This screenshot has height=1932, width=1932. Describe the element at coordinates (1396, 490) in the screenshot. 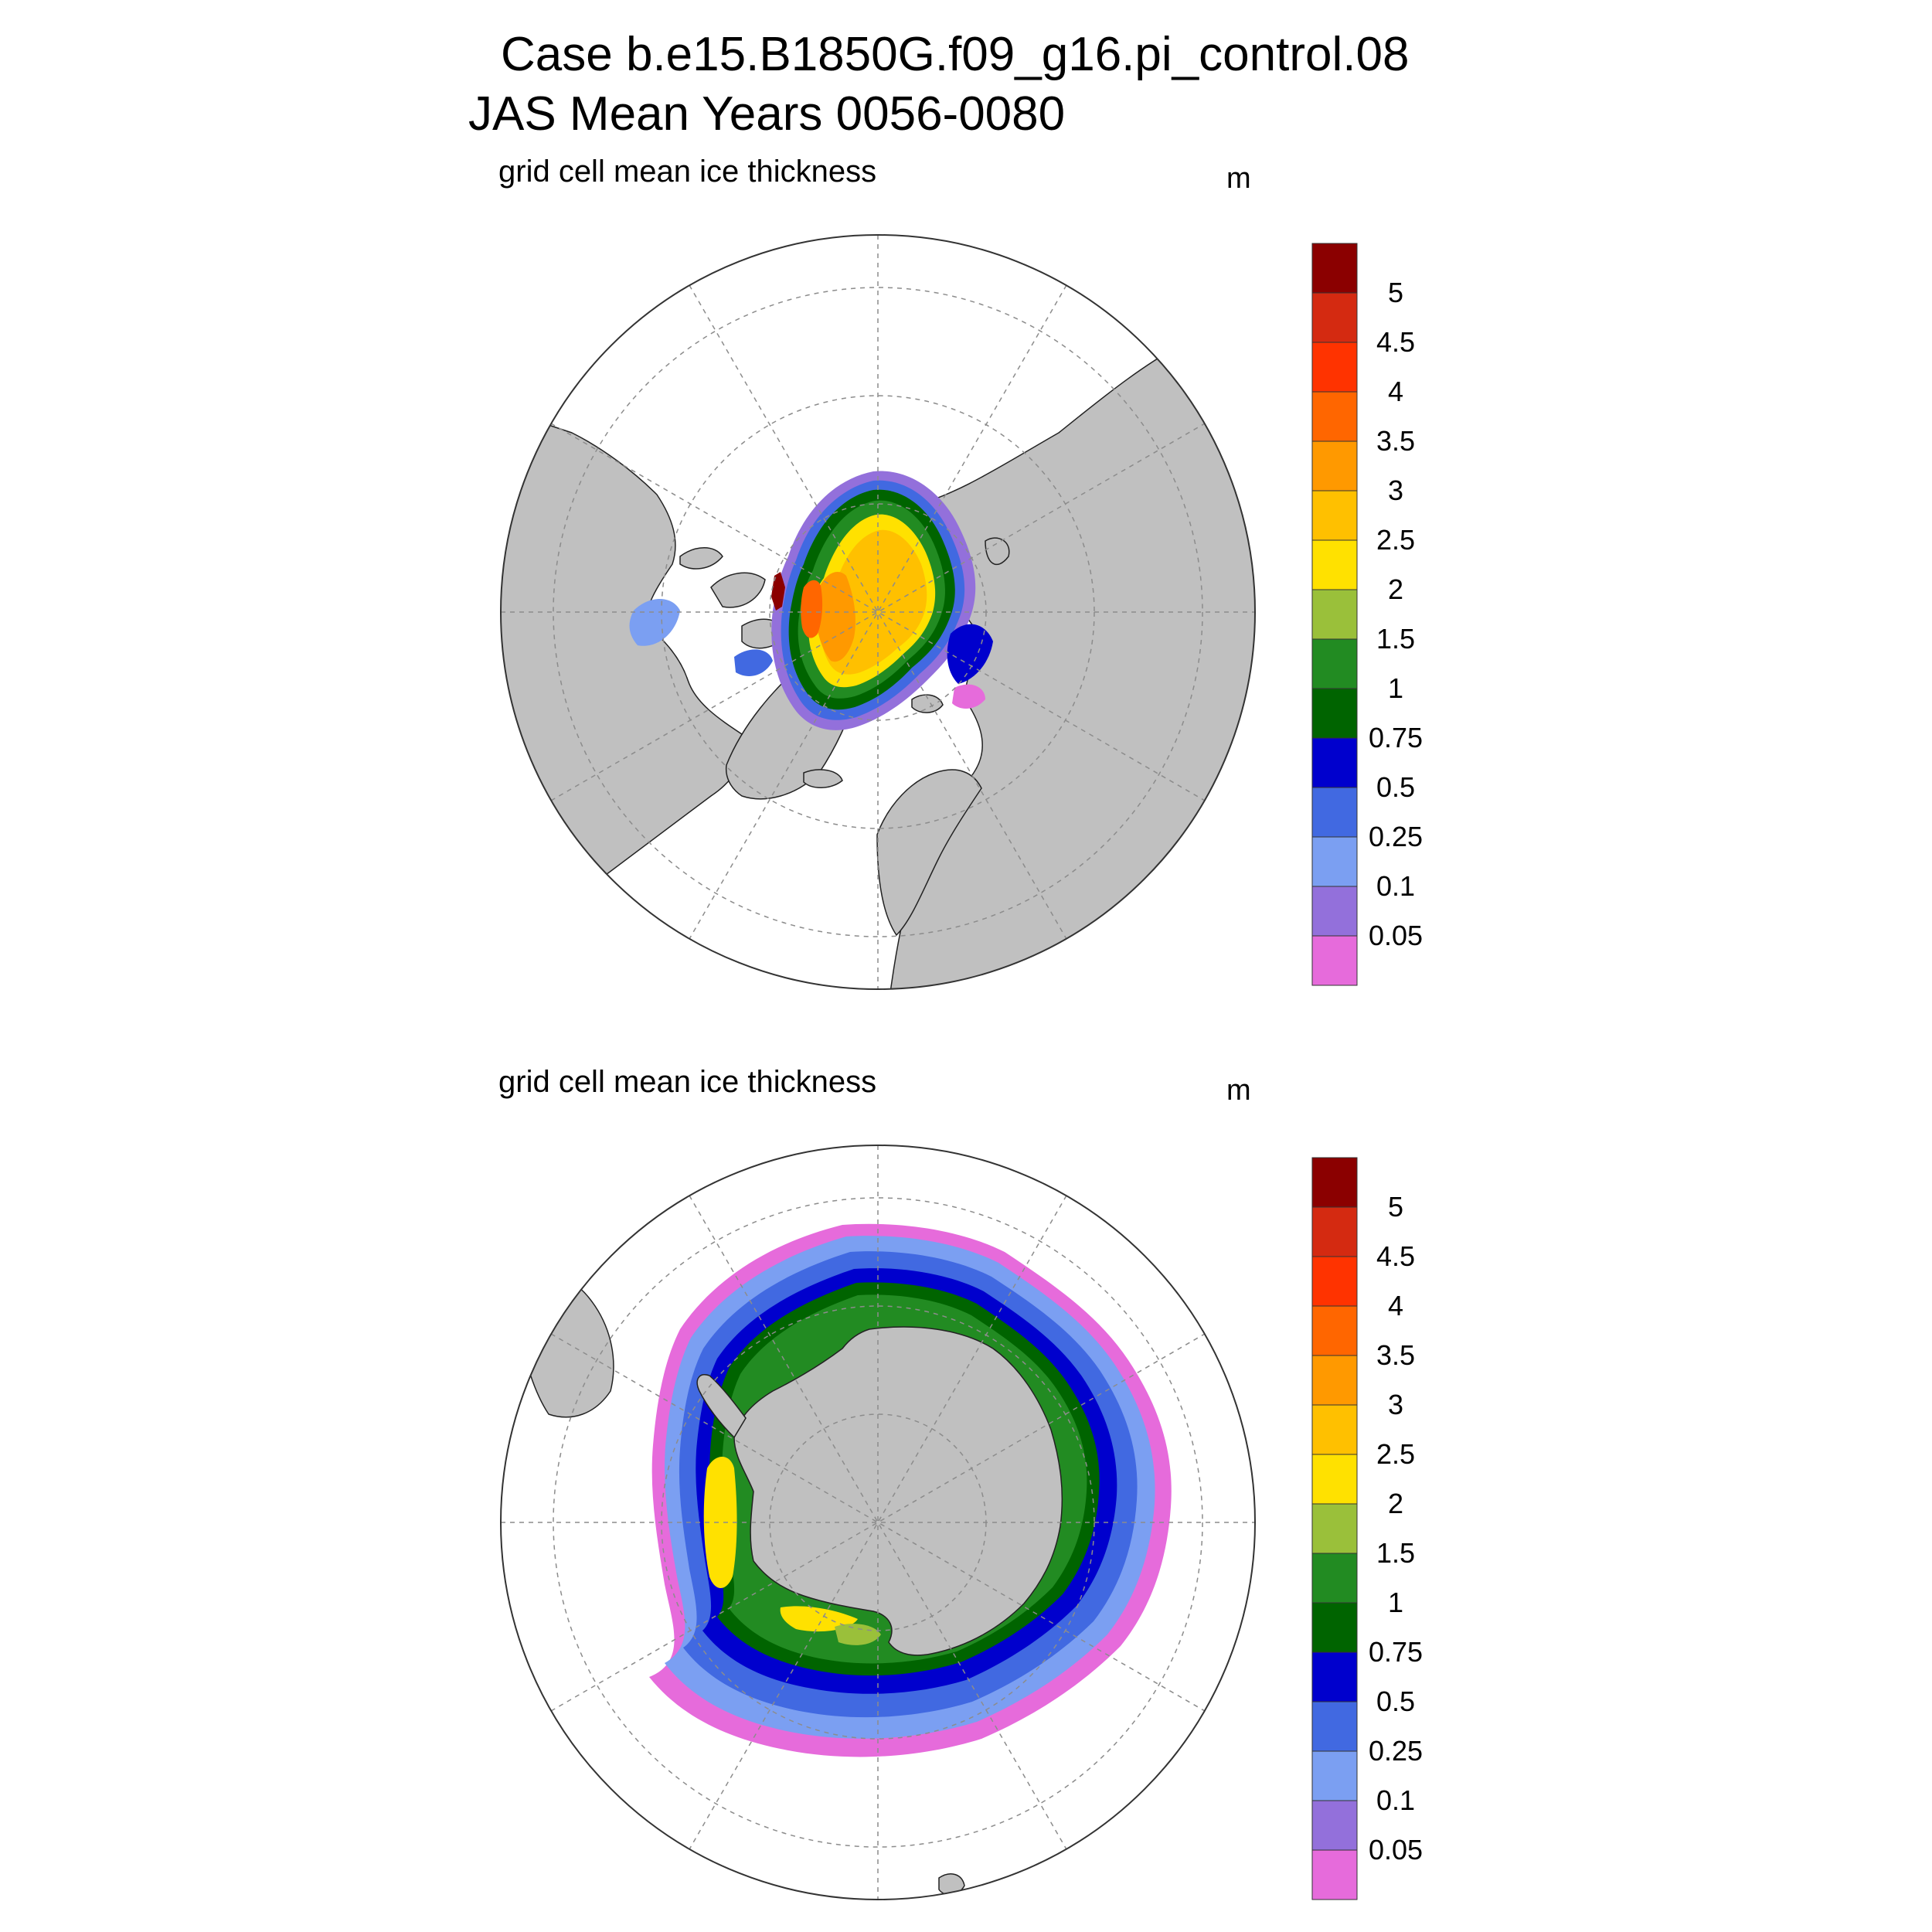

I see `arctic-colorbar-tick-label: 3` at that location.